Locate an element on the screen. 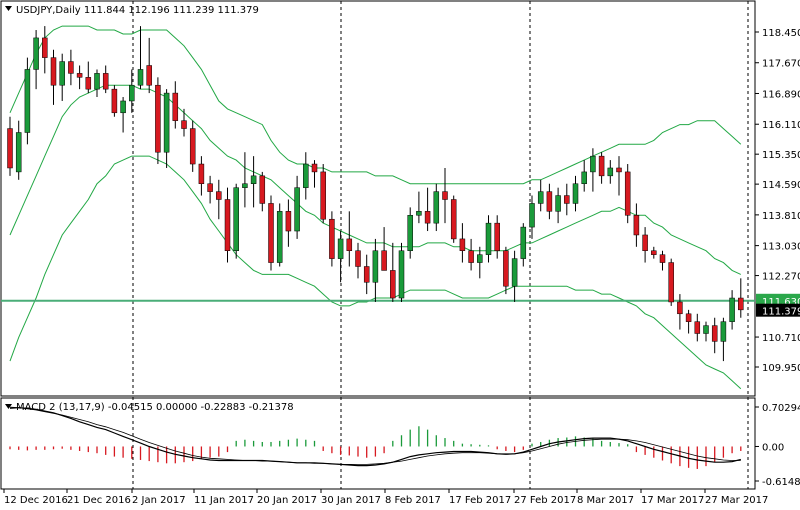 This screenshot has height=510, width=800. price-tick-label: 117.670 is located at coordinates (781, 64).